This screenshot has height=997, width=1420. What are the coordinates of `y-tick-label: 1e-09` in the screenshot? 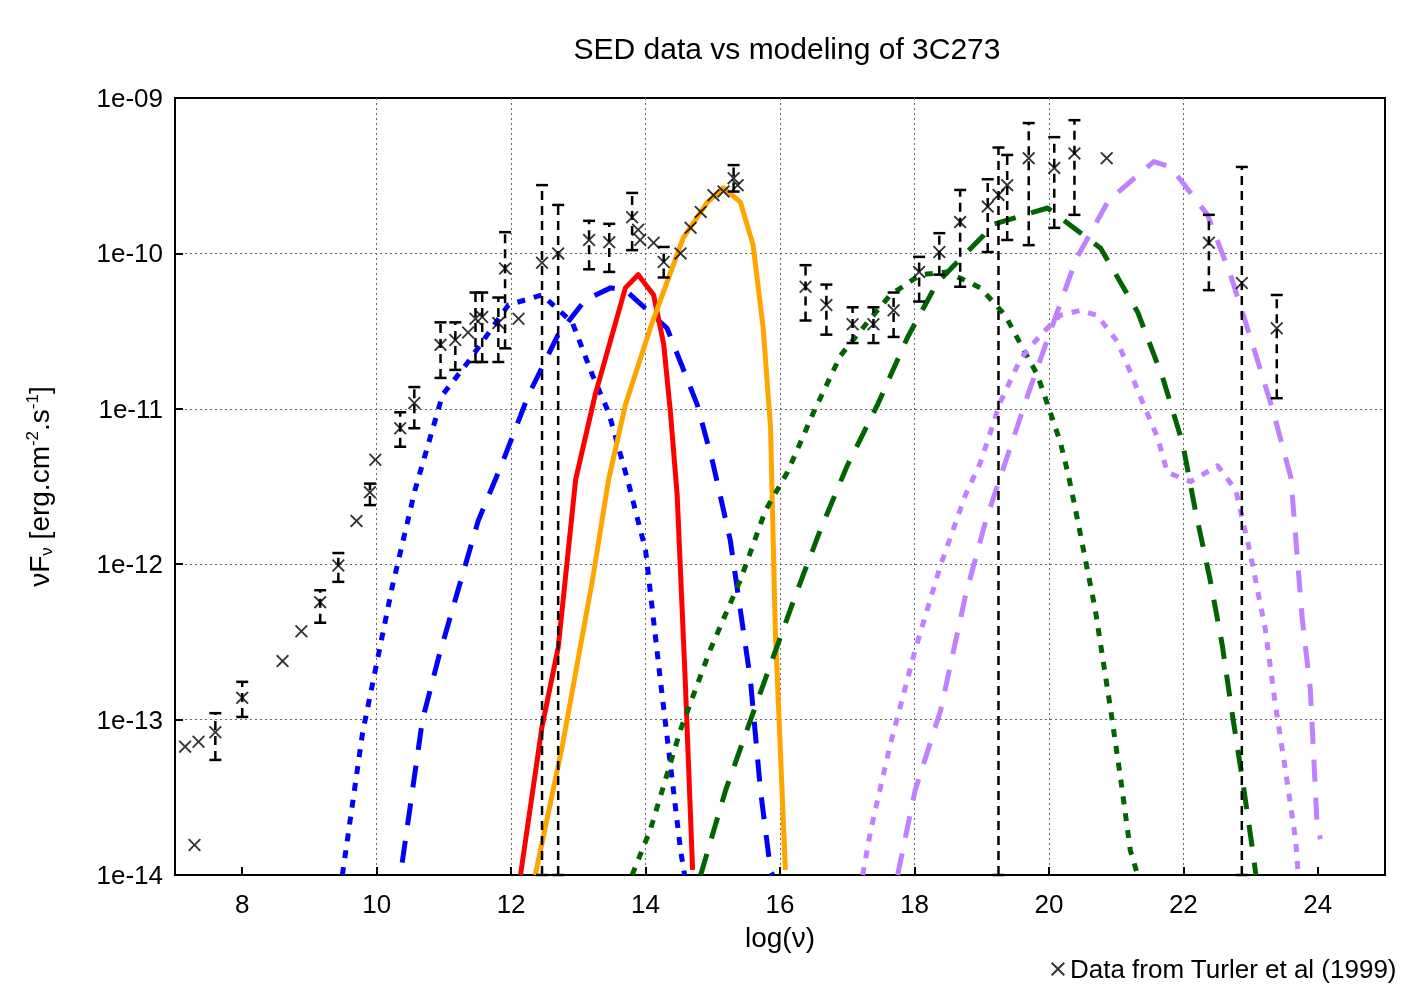 It's located at (129, 98).